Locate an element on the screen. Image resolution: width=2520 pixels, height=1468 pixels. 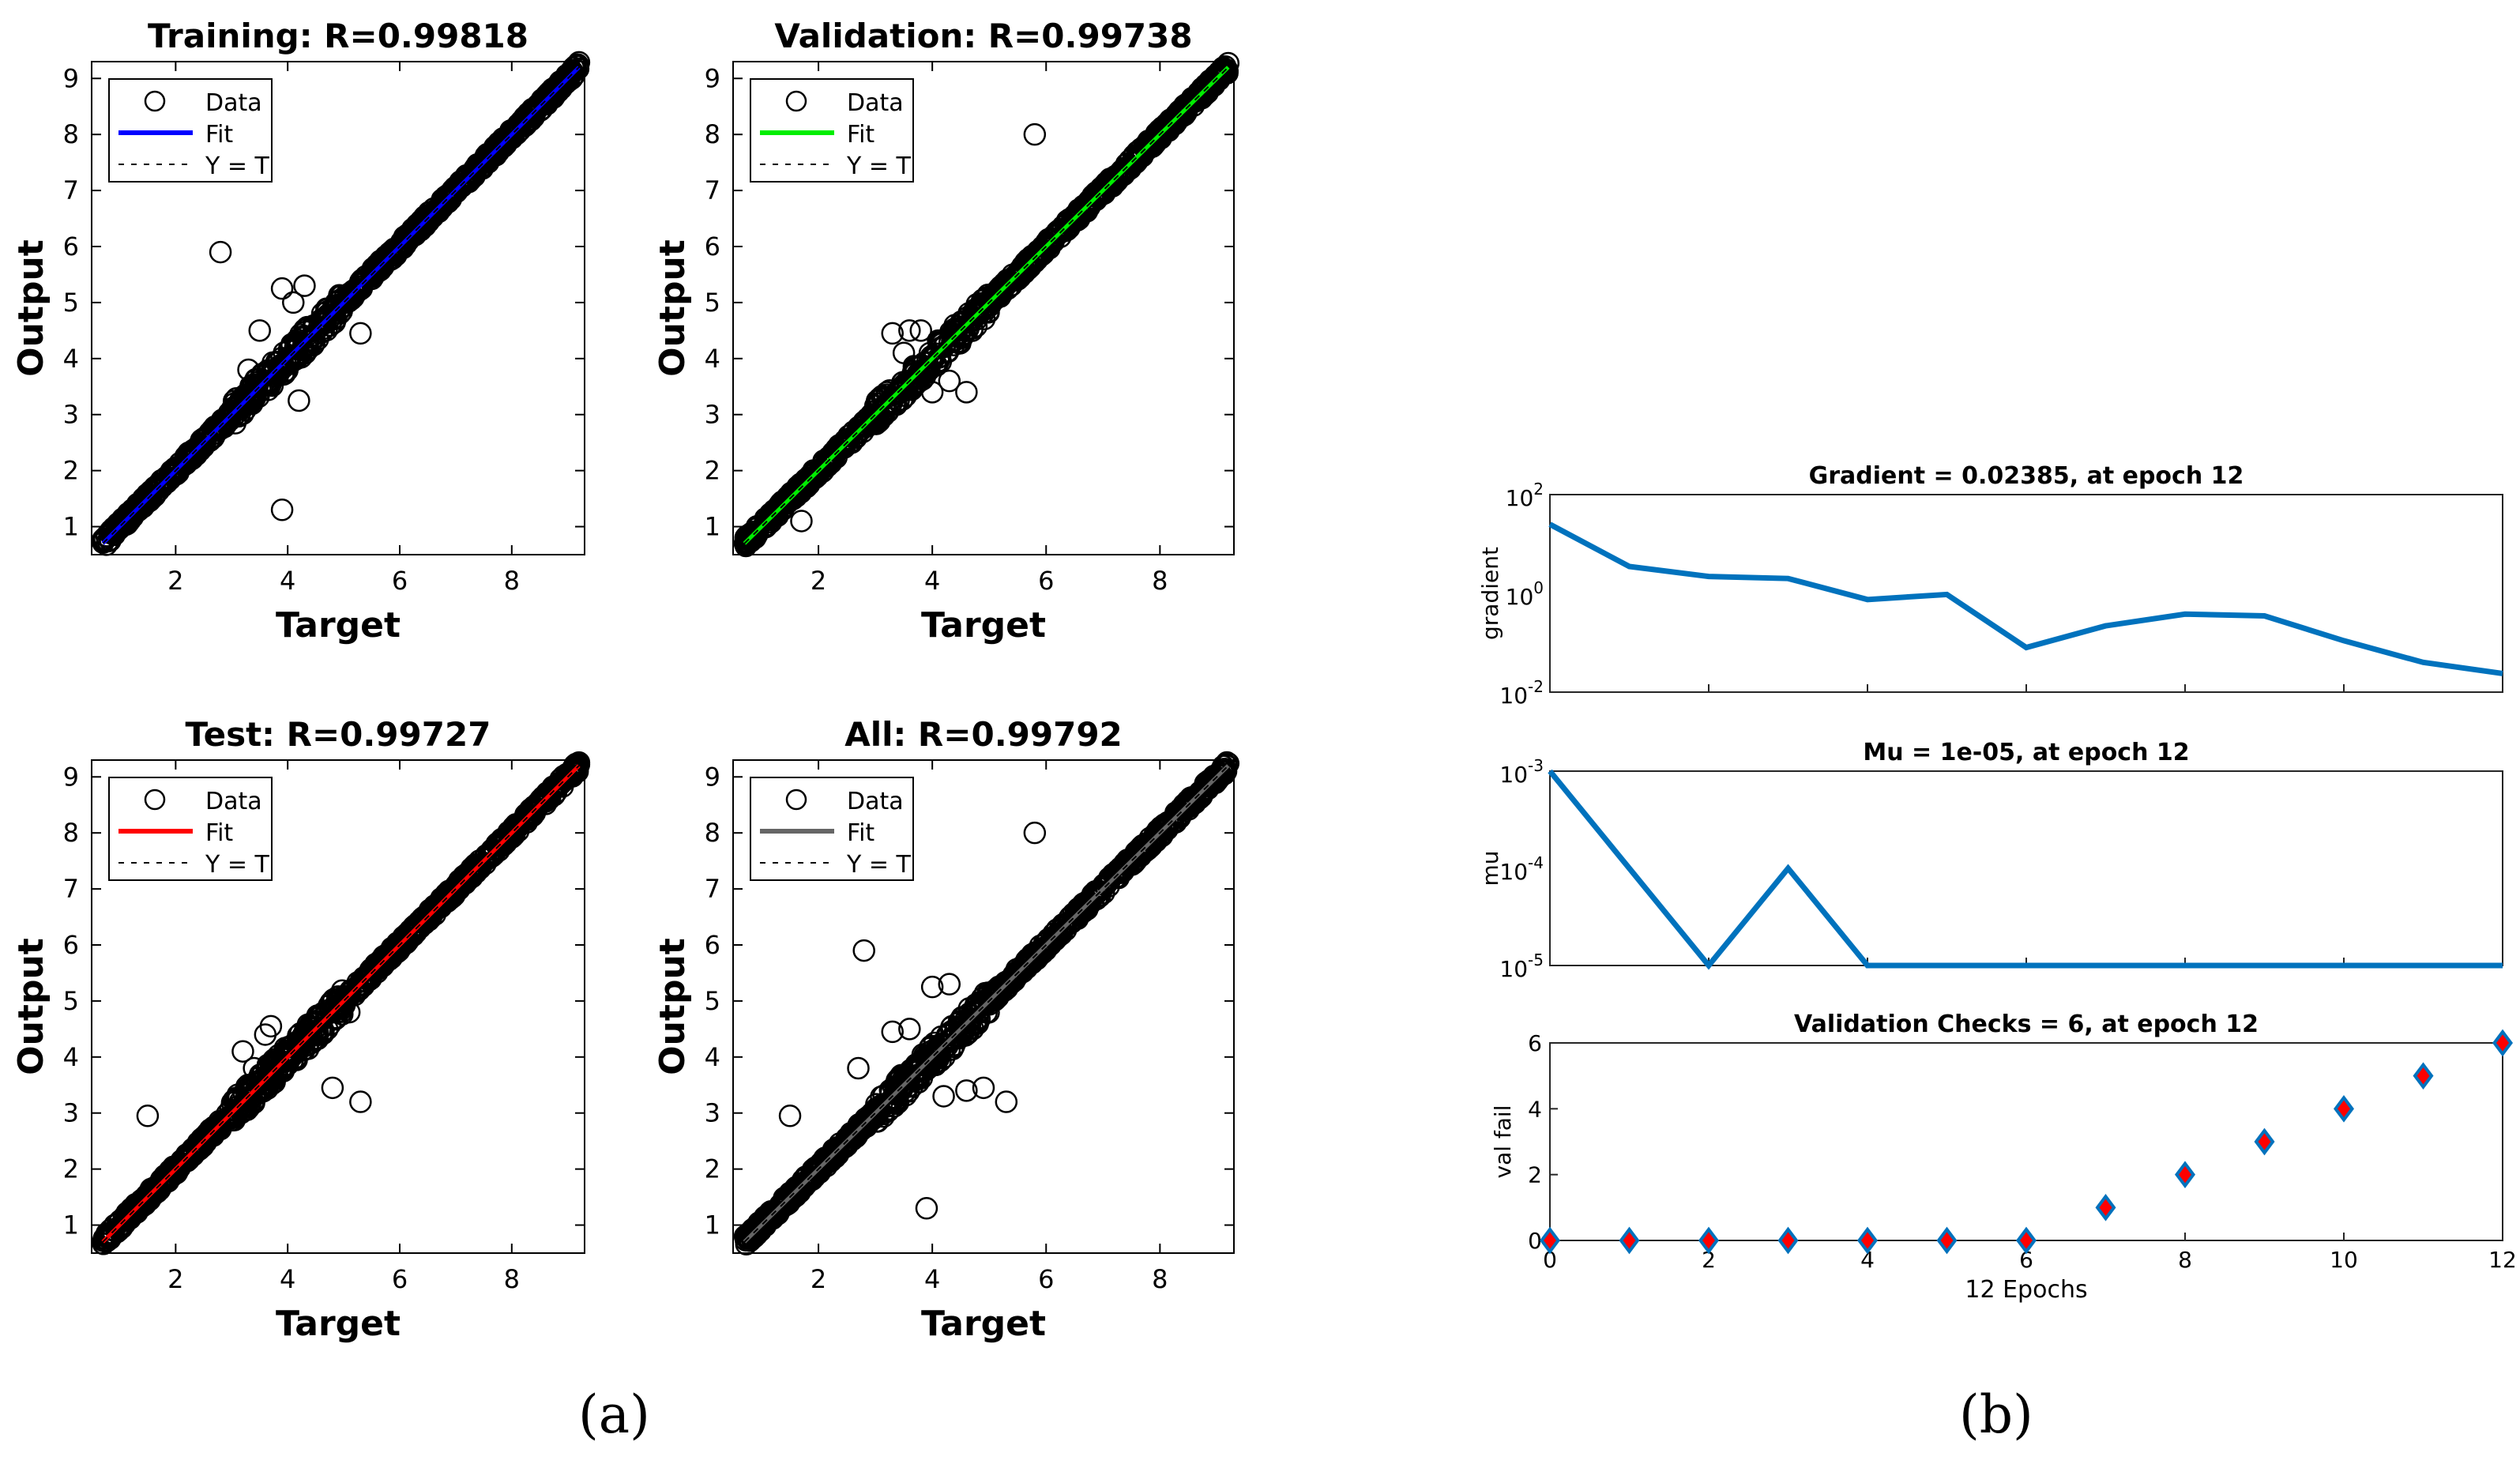
y-tick-label: 7 is located at coordinates (71, 889).